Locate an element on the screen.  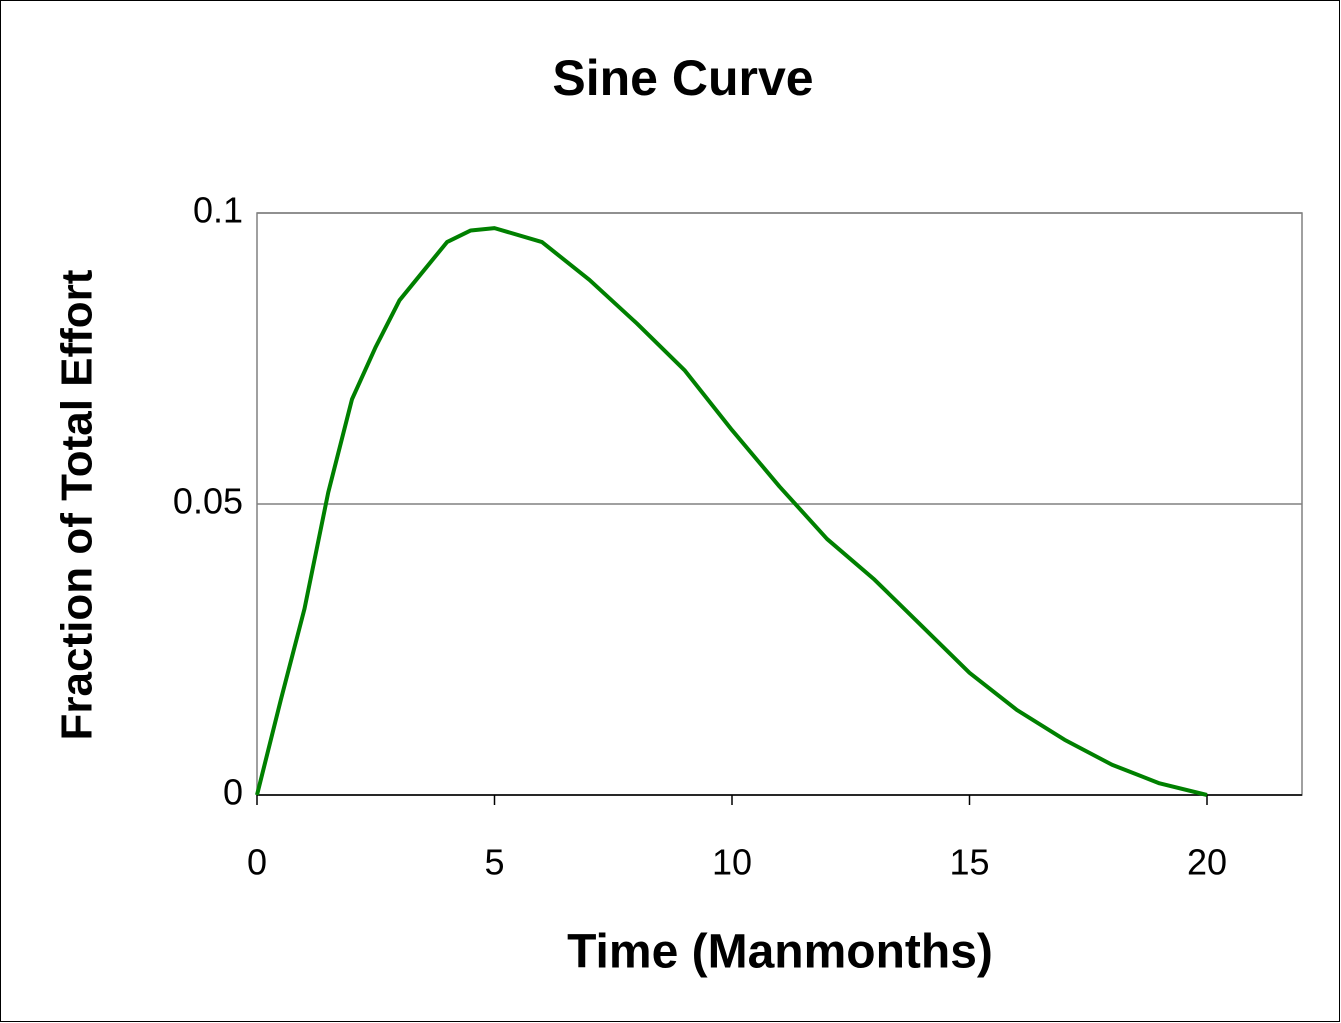
chart-title: Sine Curve is located at coordinates (682, 78).